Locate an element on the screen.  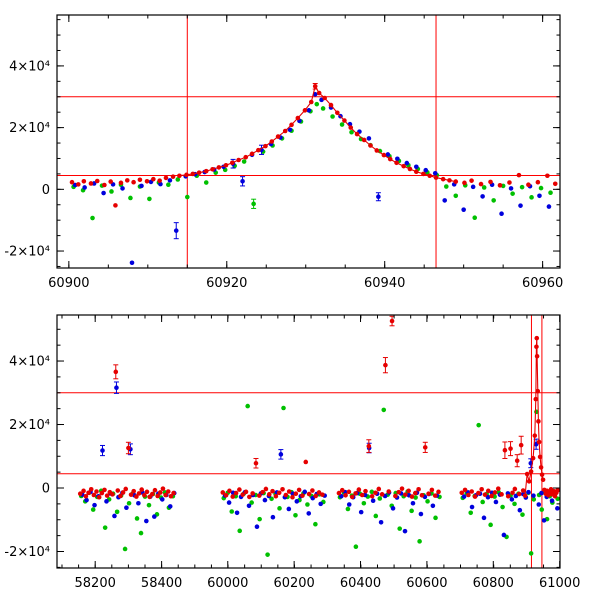
x-tick-label: 58200 is located at coordinates (95, 583).